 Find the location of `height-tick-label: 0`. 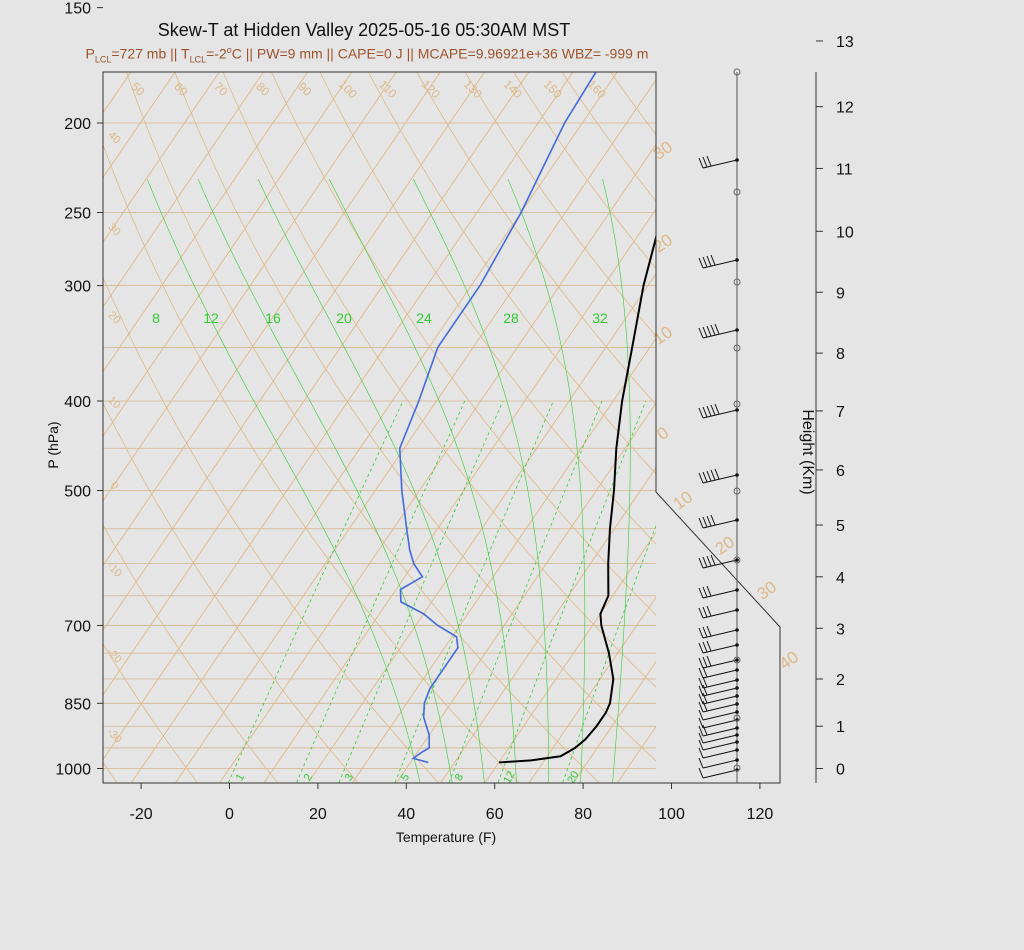

height-tick-label: 0 is located at coordinates (840, 770).